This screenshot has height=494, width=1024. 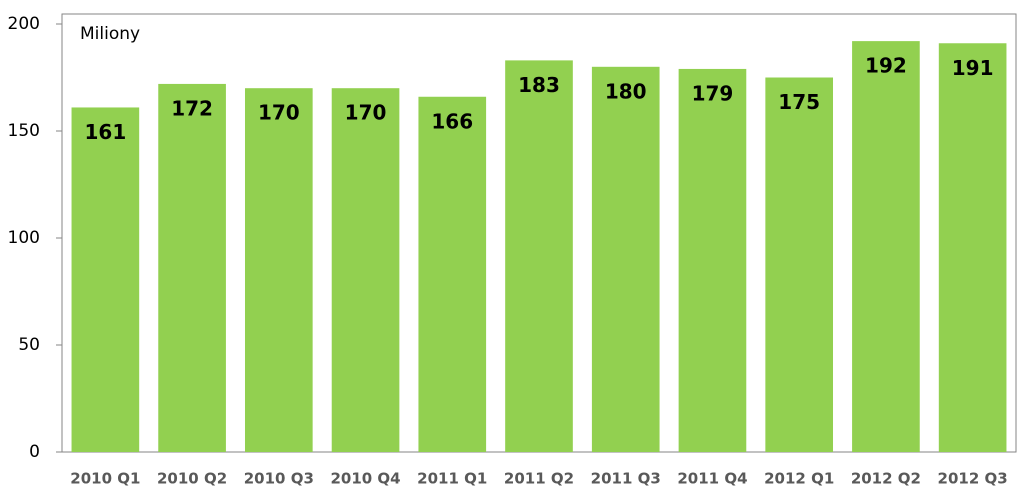 What do you see at coordinates (34, 452) in the screenshot?
I see `y-tick-label: 0` at bounding box center [34, 452].